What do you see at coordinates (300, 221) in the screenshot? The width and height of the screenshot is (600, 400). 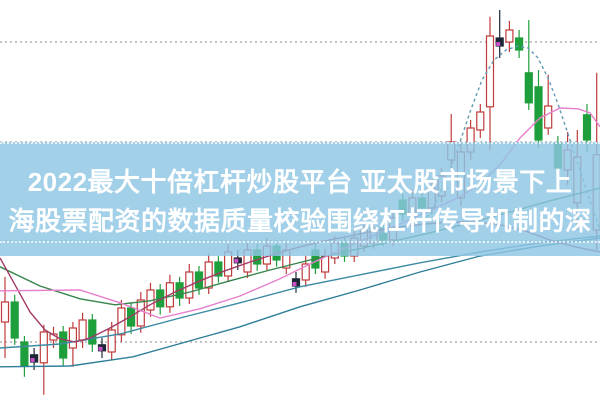 I see `headline-line-2: 海股票配资的数据质量校验围绕杠杆传导机制的深` at bounding box center [300, 221].